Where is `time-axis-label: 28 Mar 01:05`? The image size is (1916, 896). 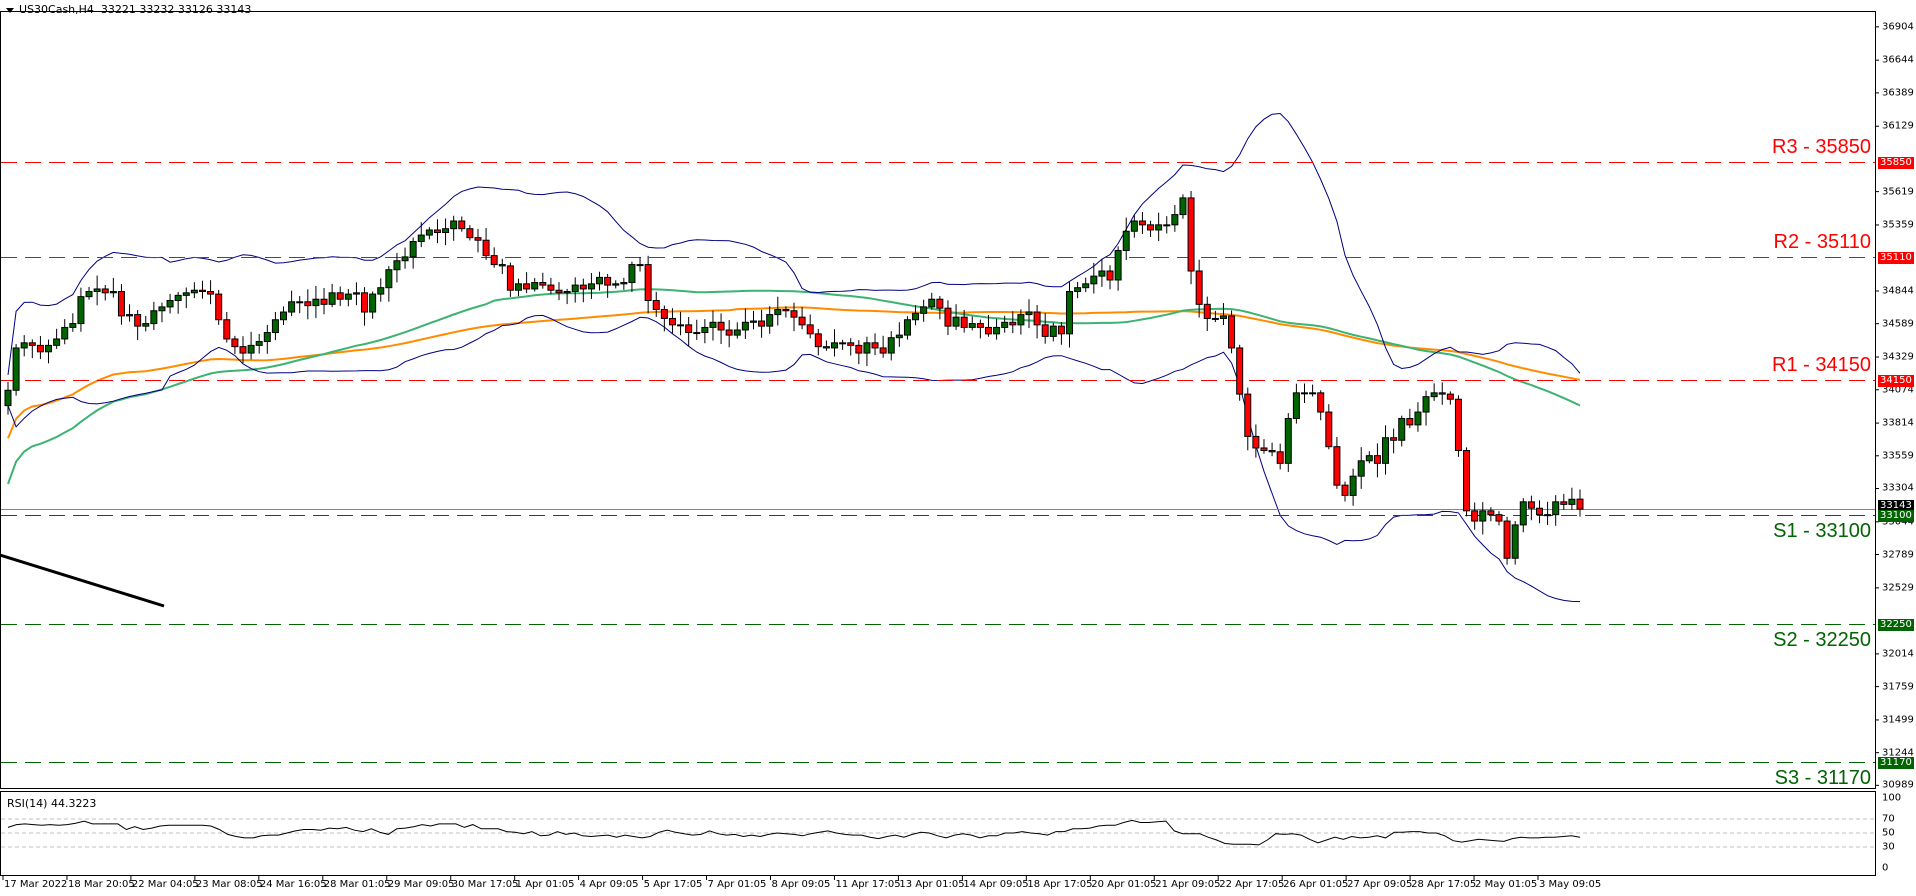
time-axis-label: 28 Mar 01:05 is located at coordinates (357, 884).